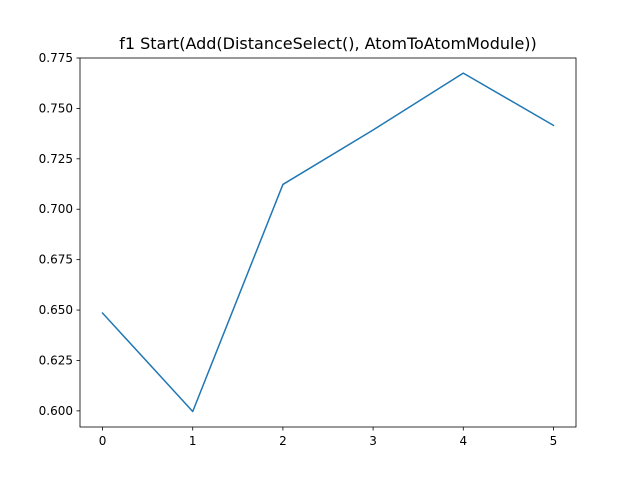 The image size is (640, 480). Describe the element at coordinates (56, 108) in the screenshot. I see `y-tick-label: 0.750` at that location.